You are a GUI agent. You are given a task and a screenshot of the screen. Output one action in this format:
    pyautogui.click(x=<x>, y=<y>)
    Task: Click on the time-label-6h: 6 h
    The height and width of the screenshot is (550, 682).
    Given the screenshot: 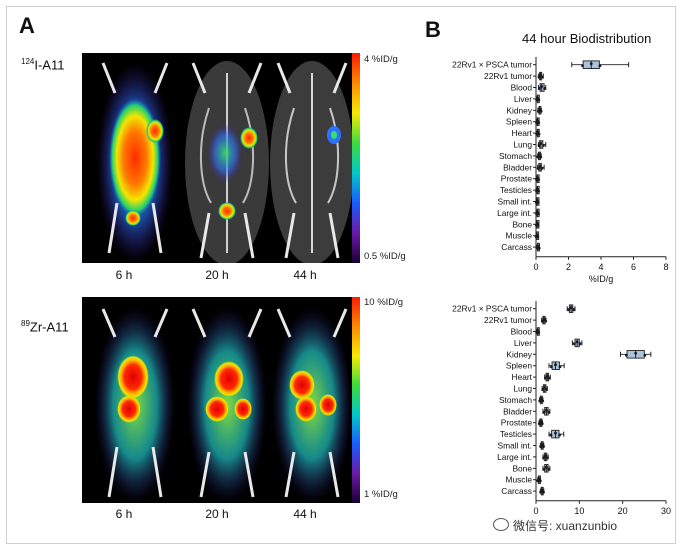 What is the action you would take?
    pyautogui.click(x=124, y=275)
    